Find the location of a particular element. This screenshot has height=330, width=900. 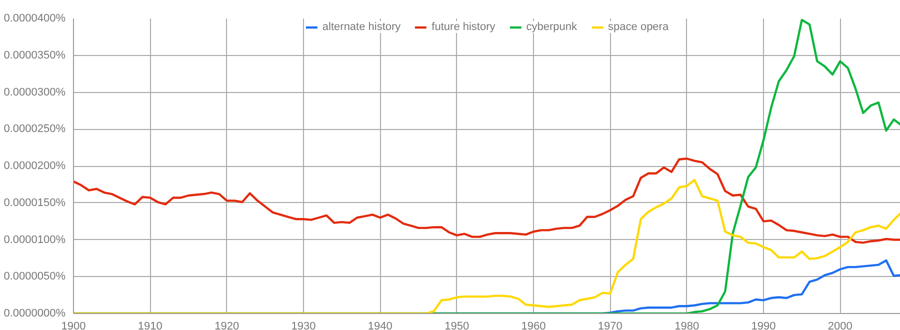

y-tick-label: 0.0000050% is located at coordinates (35, 276).